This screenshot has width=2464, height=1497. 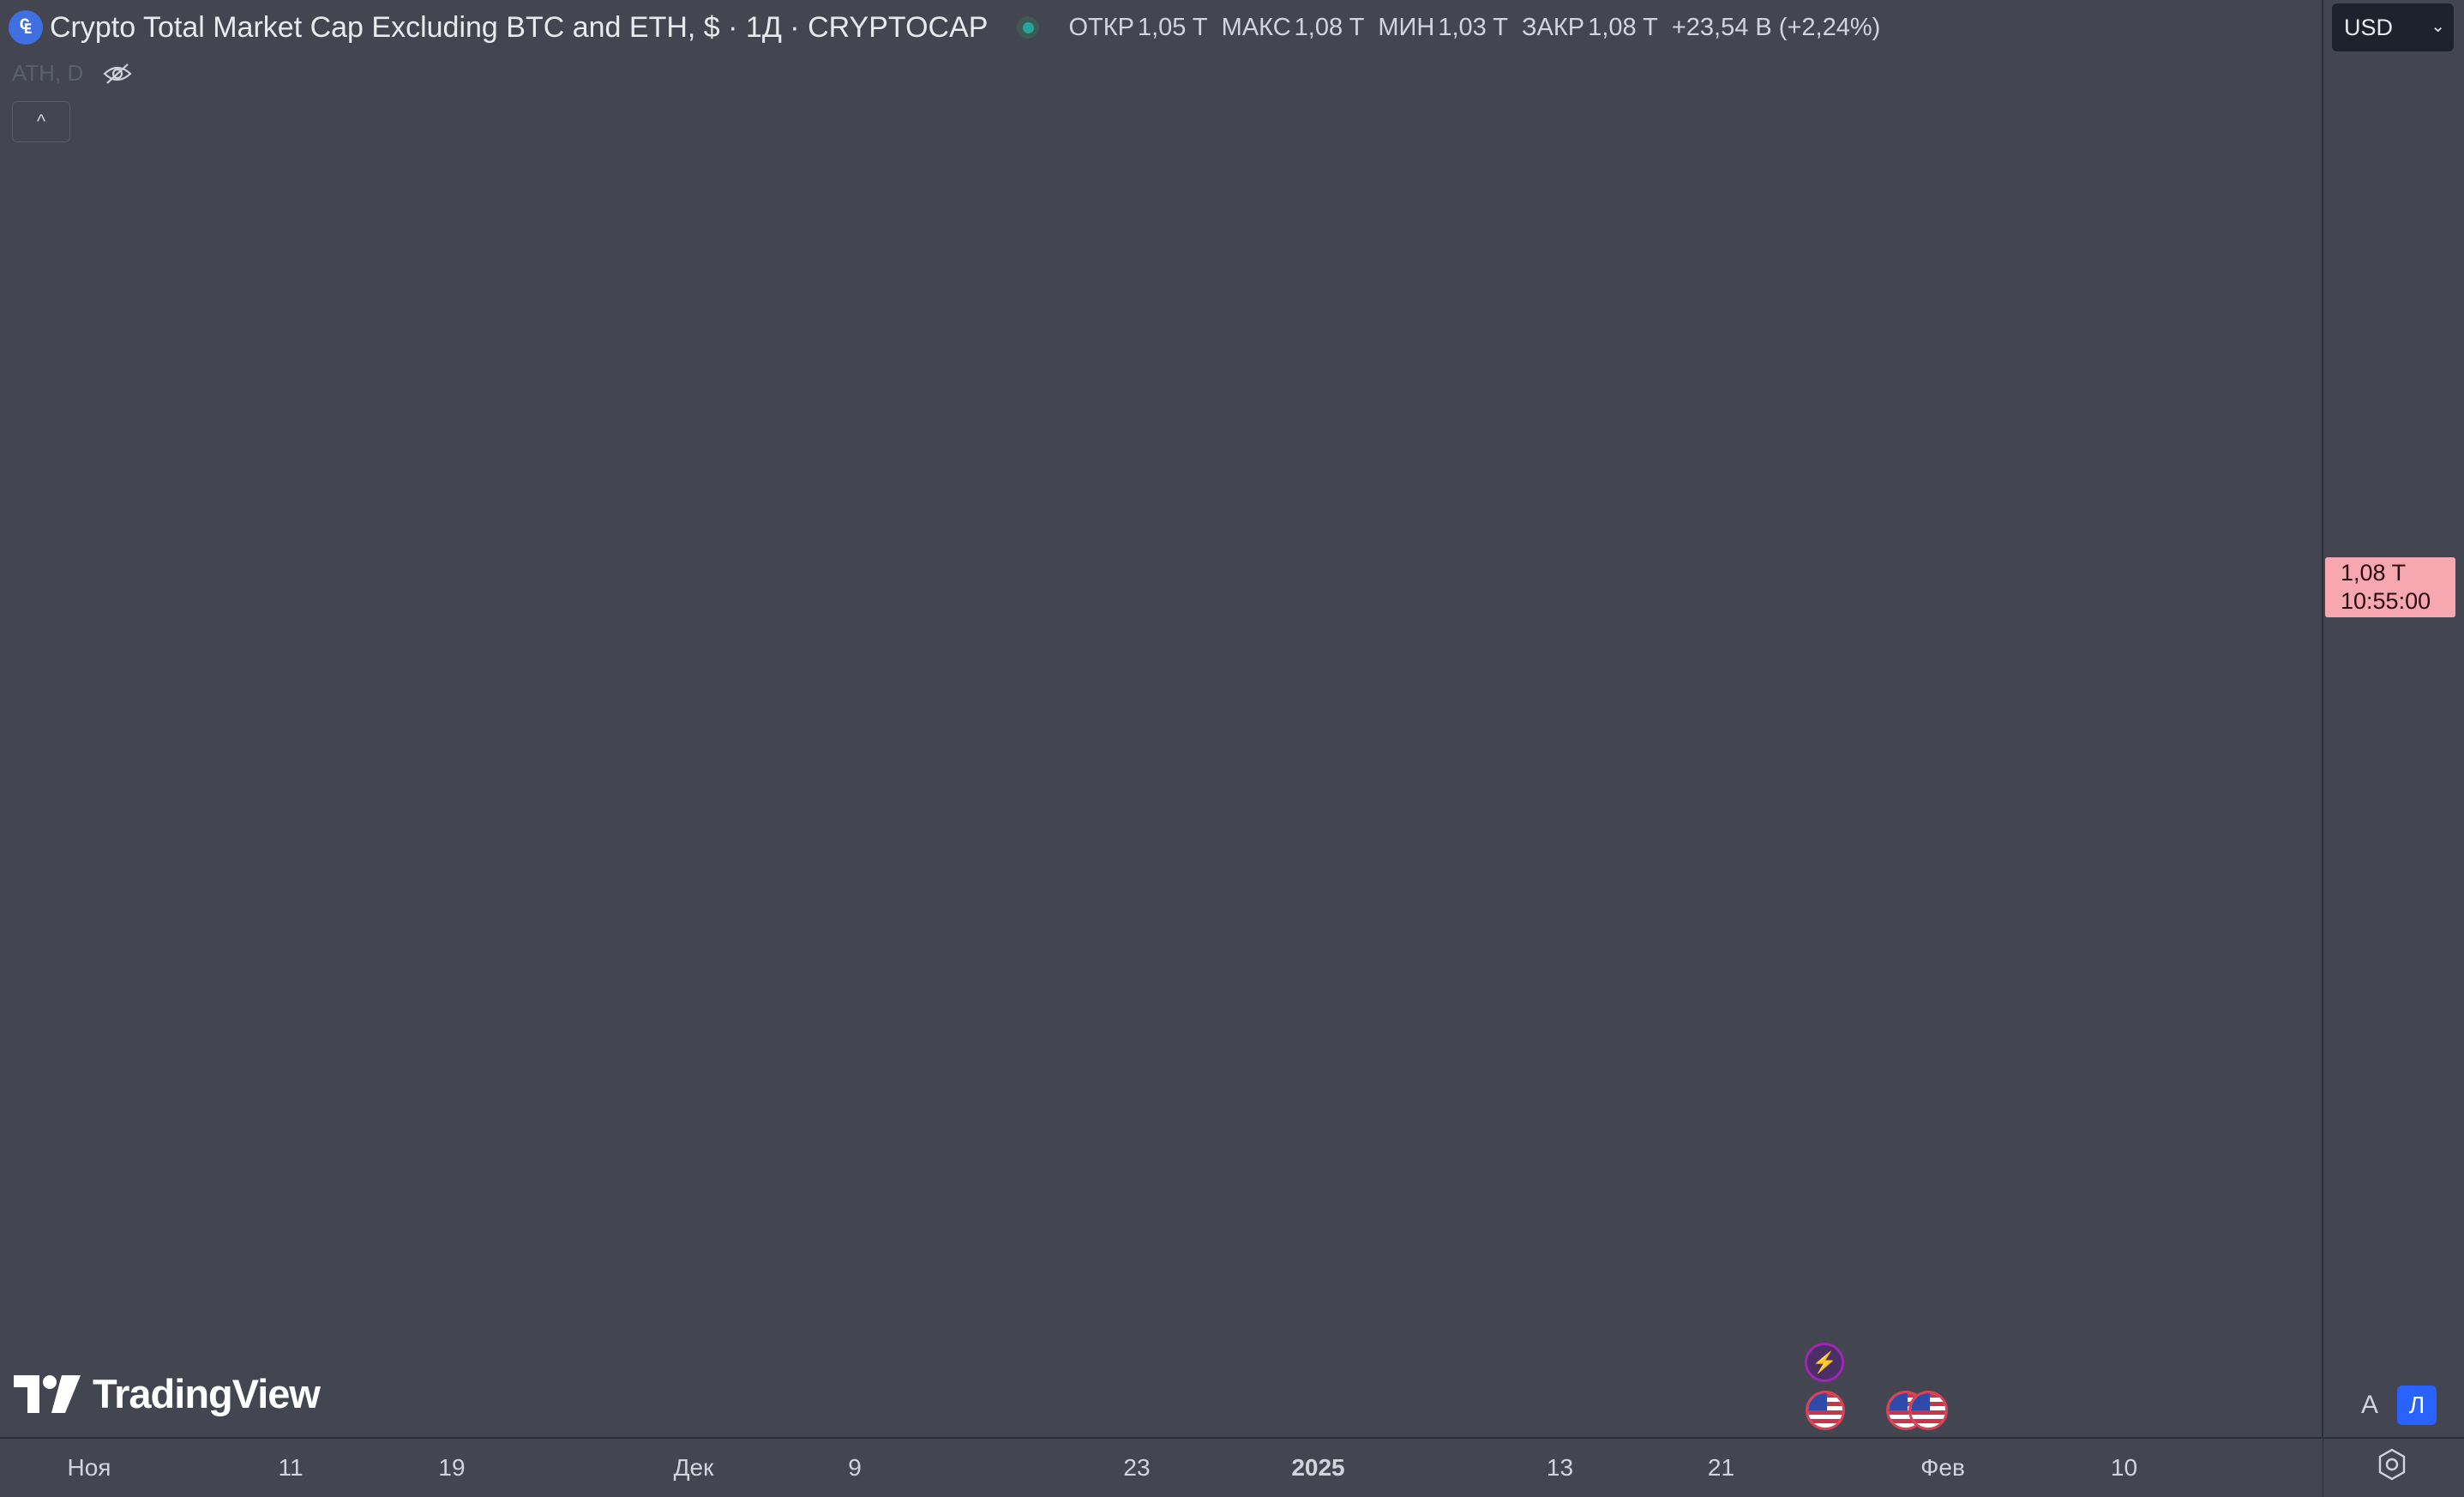 I want to click on settings-gear-icon, so click(x=2392, y=1464).